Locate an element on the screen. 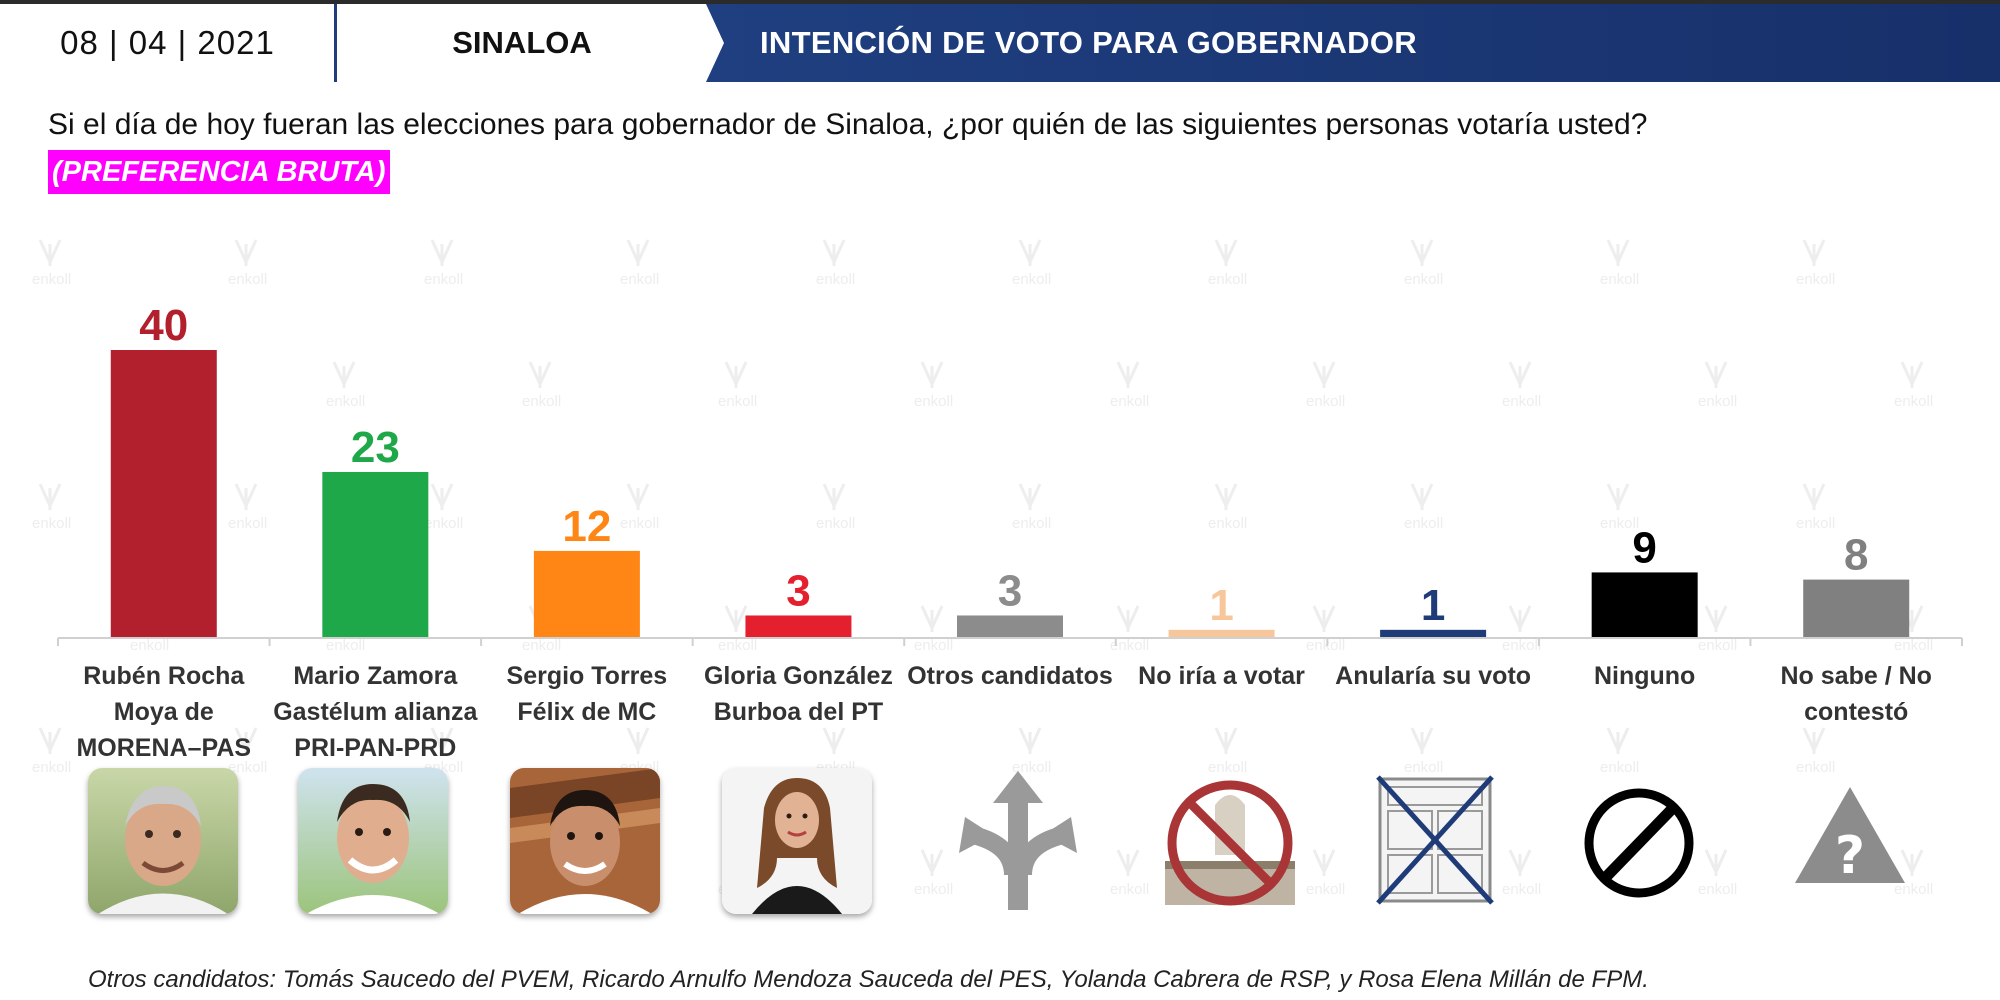  category-label-line: Mario Zamora is located at coordinates (375, 676).